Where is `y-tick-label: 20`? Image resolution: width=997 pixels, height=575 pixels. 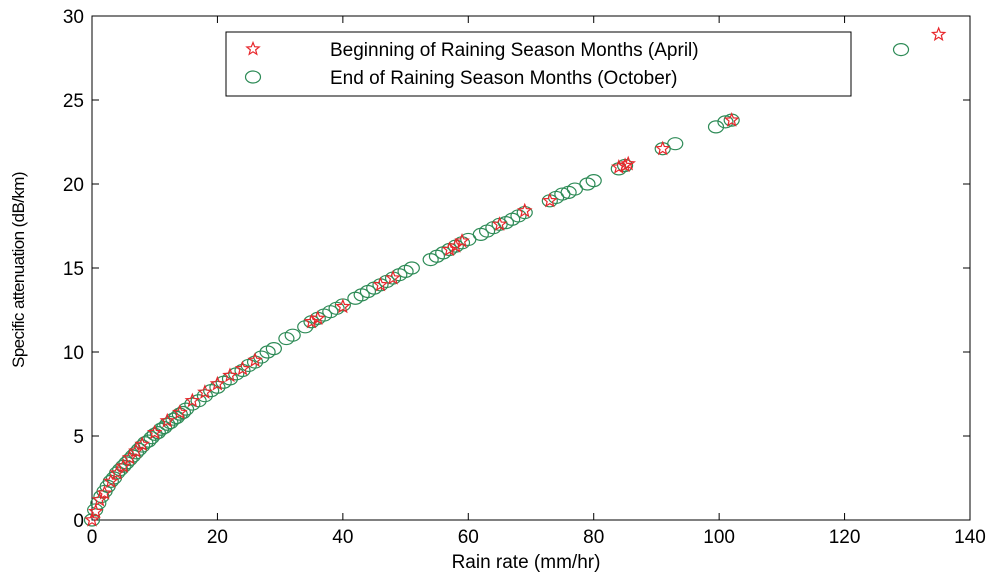
y-tick-label: 20 is located at coordinates (73, 185).